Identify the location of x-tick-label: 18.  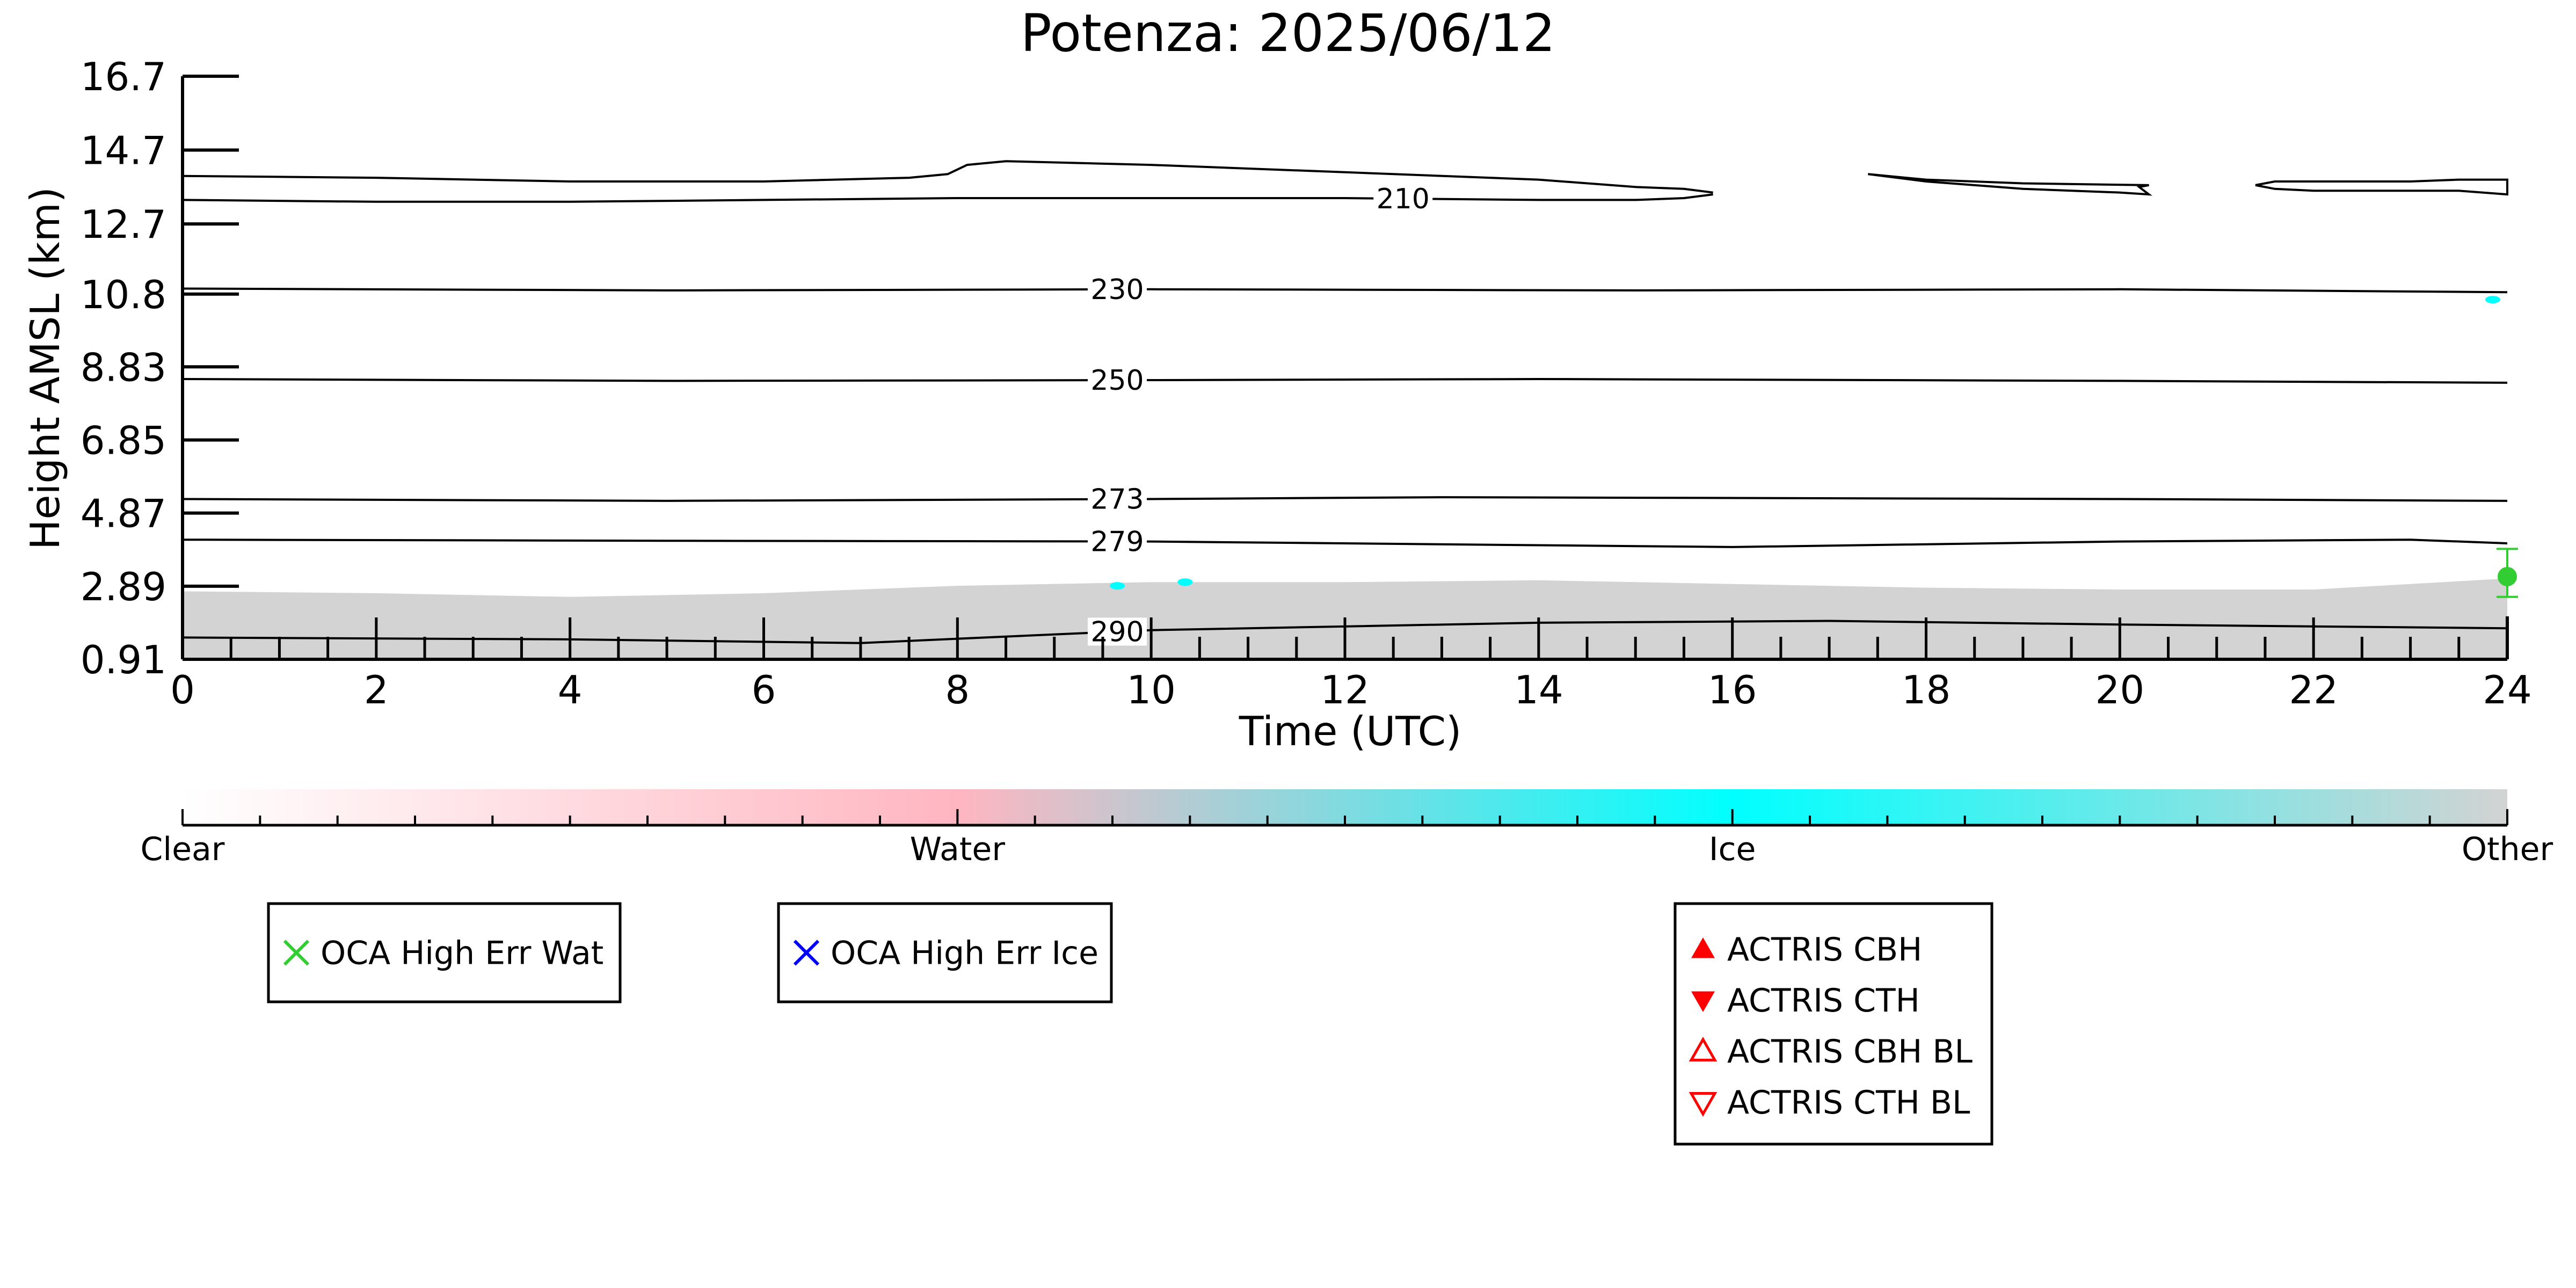
(1926, 689).